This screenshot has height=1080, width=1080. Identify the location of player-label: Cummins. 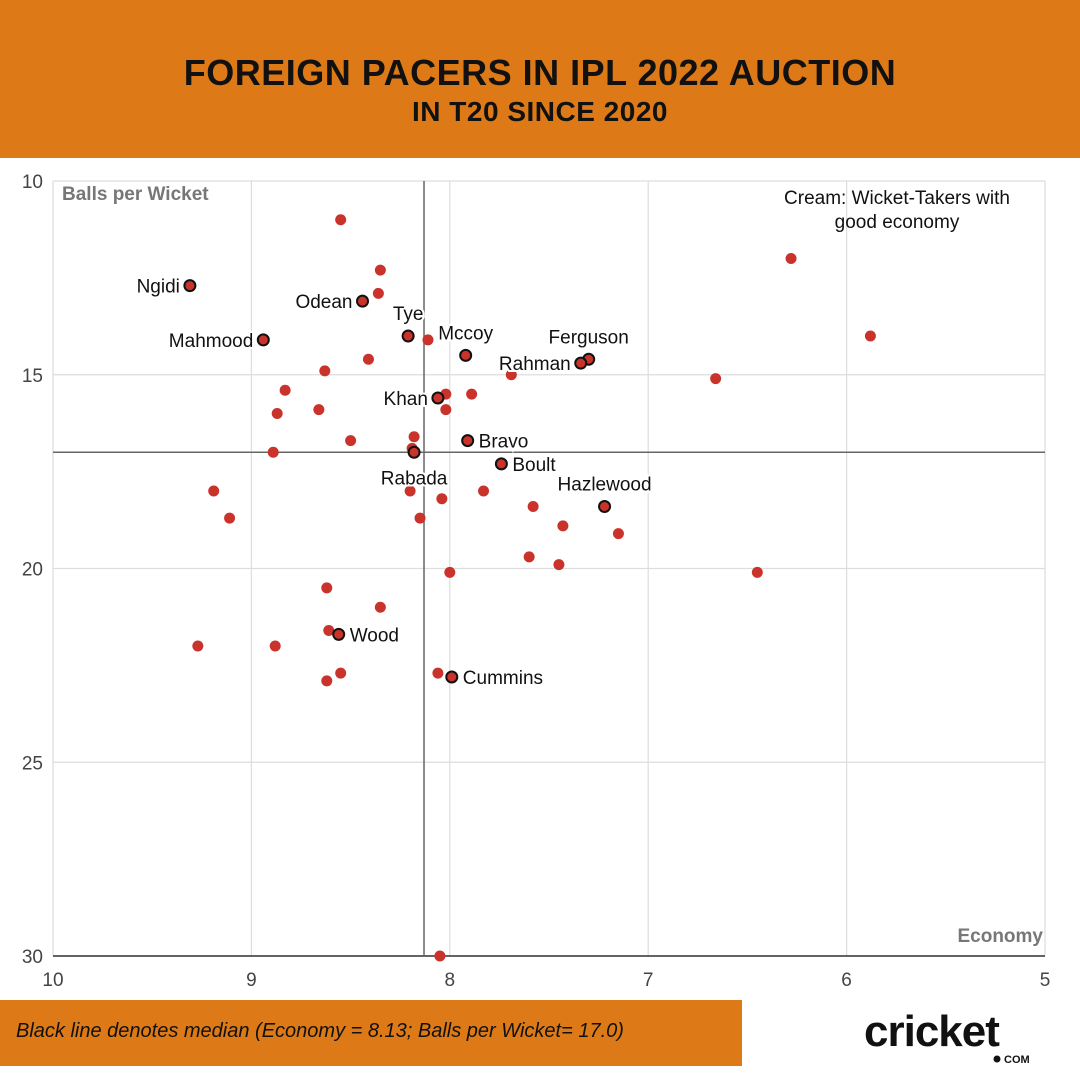
(503, 678).